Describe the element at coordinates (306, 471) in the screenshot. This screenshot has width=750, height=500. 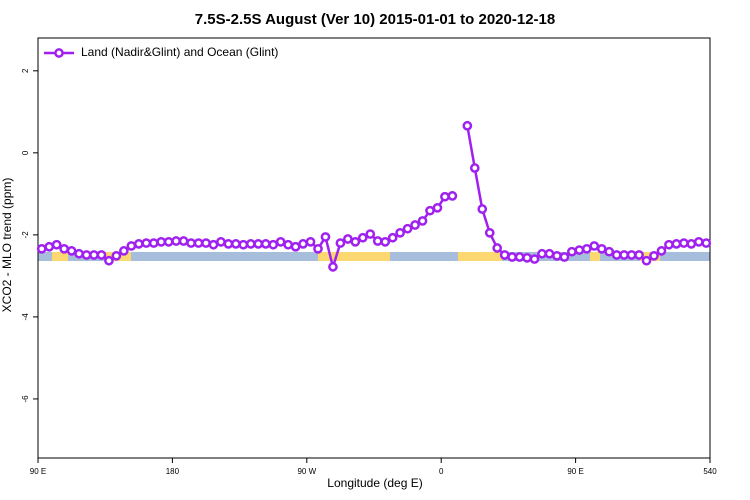
I see `x-tick-label: 90 W` at that location.